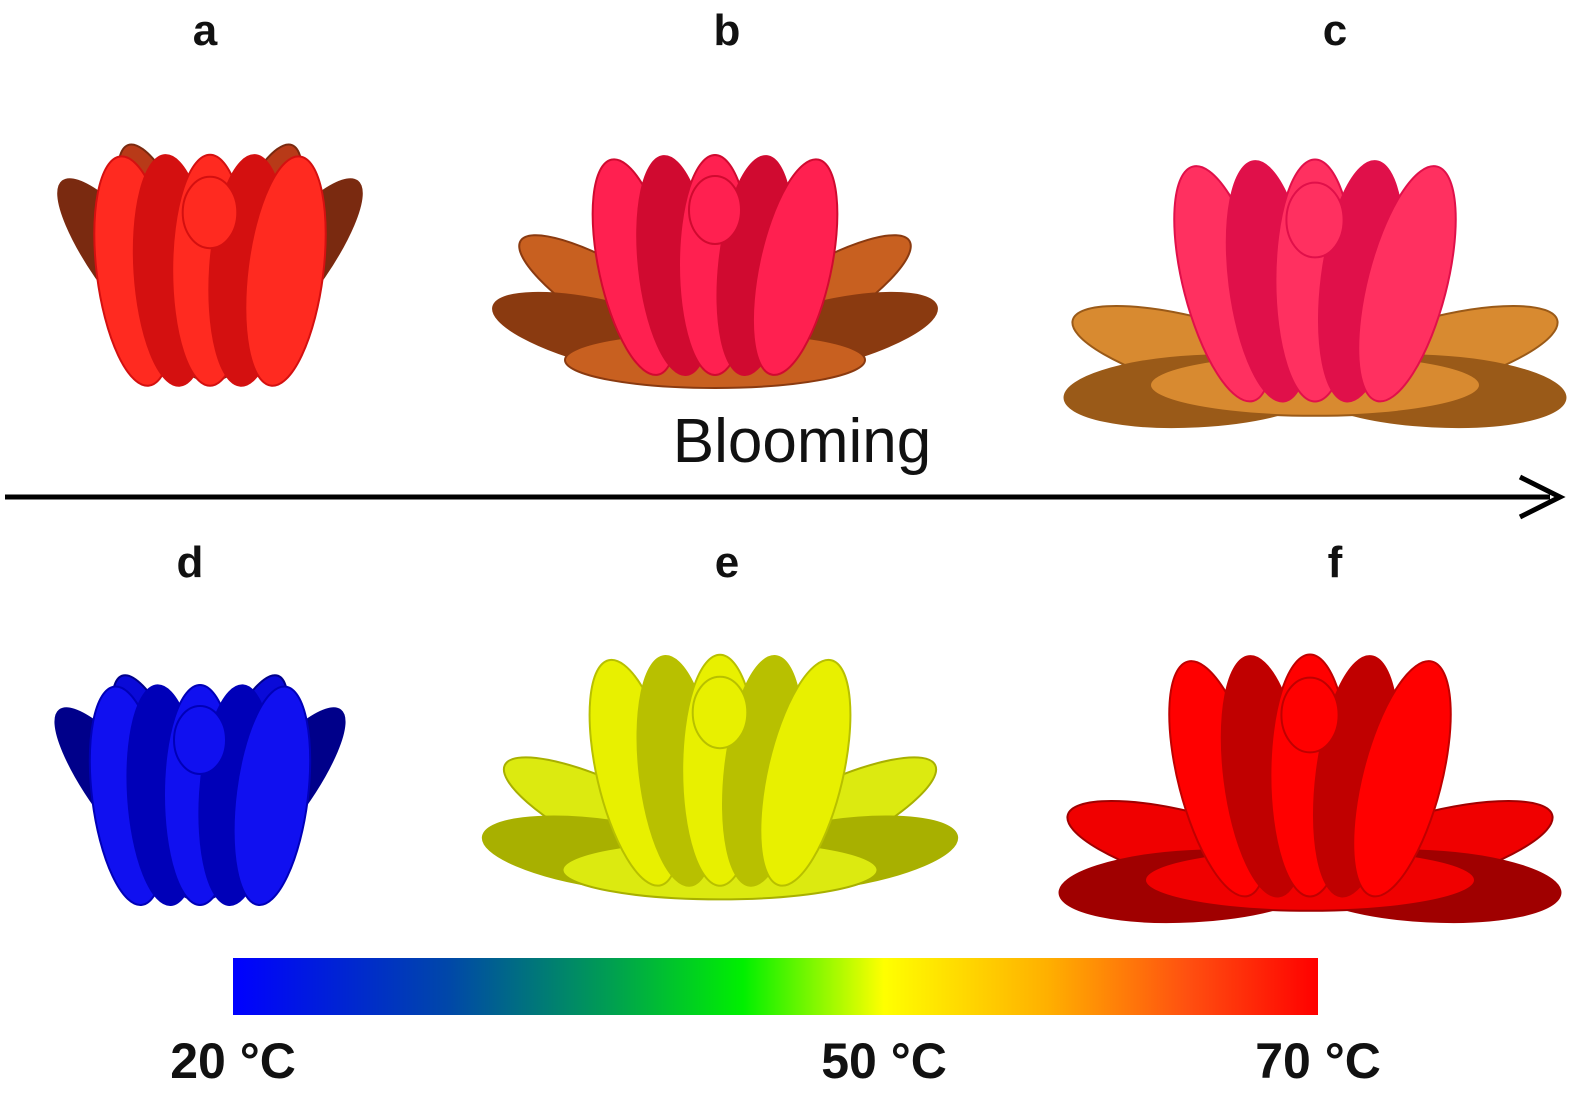 The height and width of the screenshot is (1093, 1575). Describe the element at coordinates (775, 1061) in the screenshot. I see `colorbar-ticks: 20 °C 50 °C 70 °C` at that location.